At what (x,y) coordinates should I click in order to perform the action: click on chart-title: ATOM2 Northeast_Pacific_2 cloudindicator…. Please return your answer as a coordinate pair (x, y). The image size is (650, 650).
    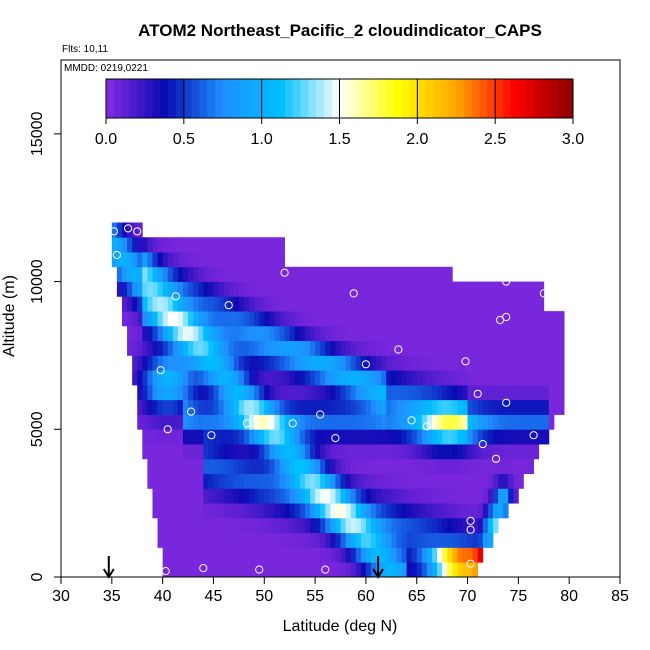
    Looking at the image, I should click on (340, 30).